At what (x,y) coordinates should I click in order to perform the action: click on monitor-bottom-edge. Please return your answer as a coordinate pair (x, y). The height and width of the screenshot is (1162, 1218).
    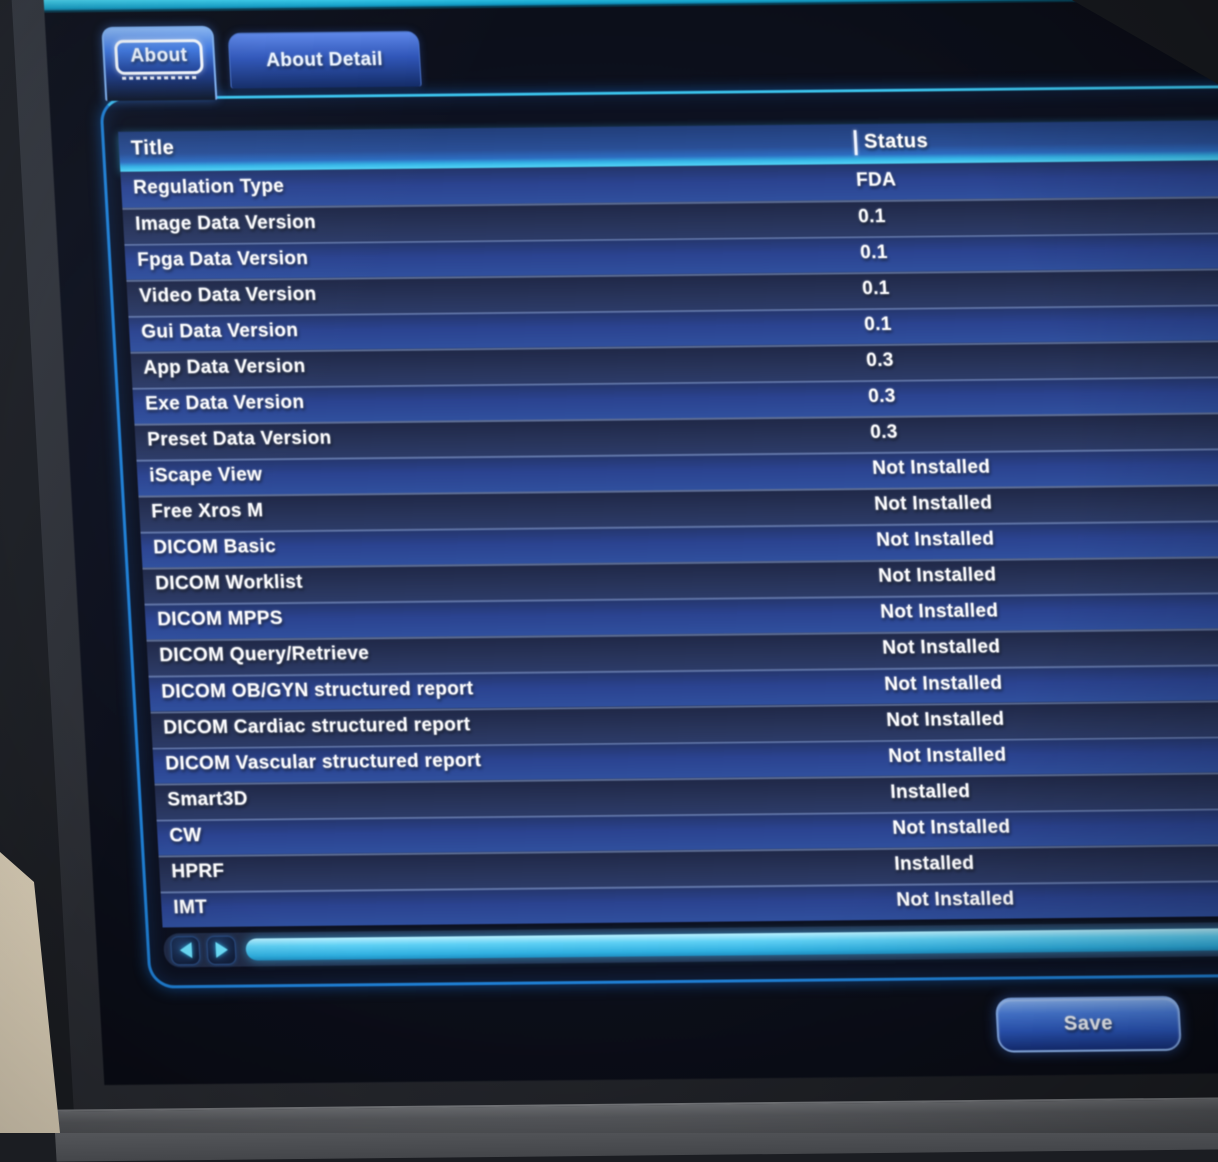
    Looking at the image, I should click on (635, 1127).